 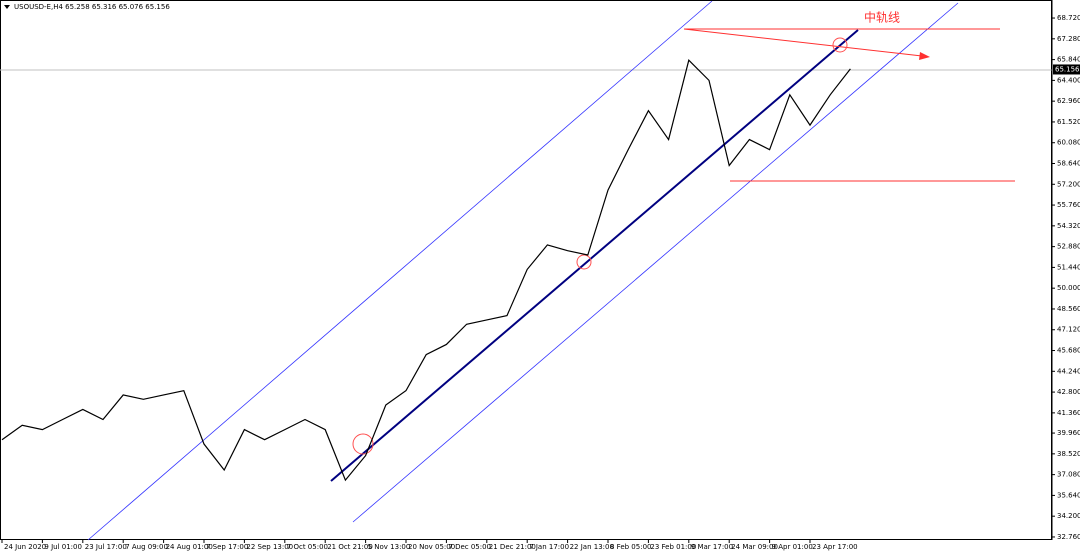 I want to click on x-tick-label: 21 Dec 21:00, so click(x=512, y=547).